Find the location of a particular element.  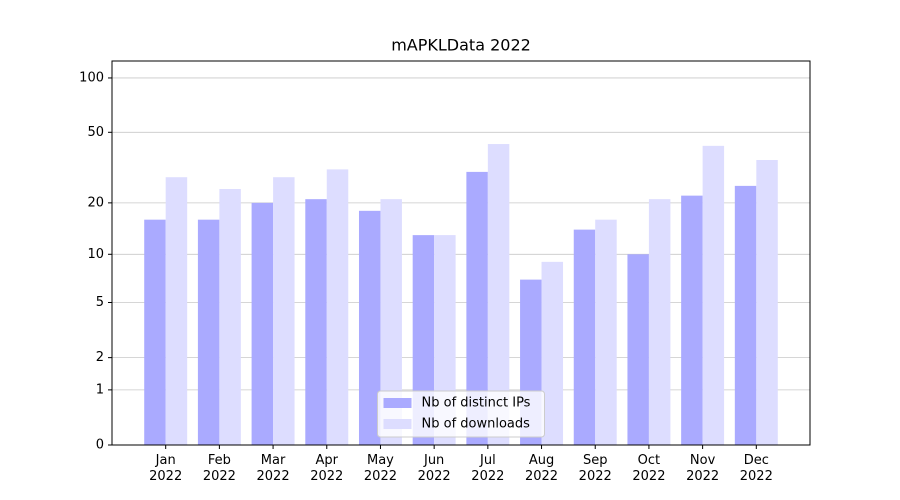

x-tick-label: Mar 2022 is located at coordinates (273, 468).